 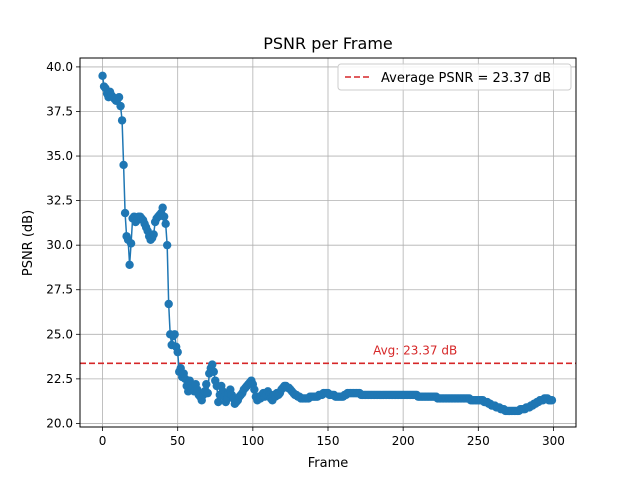 I want to click on y-axis: 20.0 22.5 25.0 27.5 30.0 32.5 35.0 37.5 40.0, so click(x=63, y=245).